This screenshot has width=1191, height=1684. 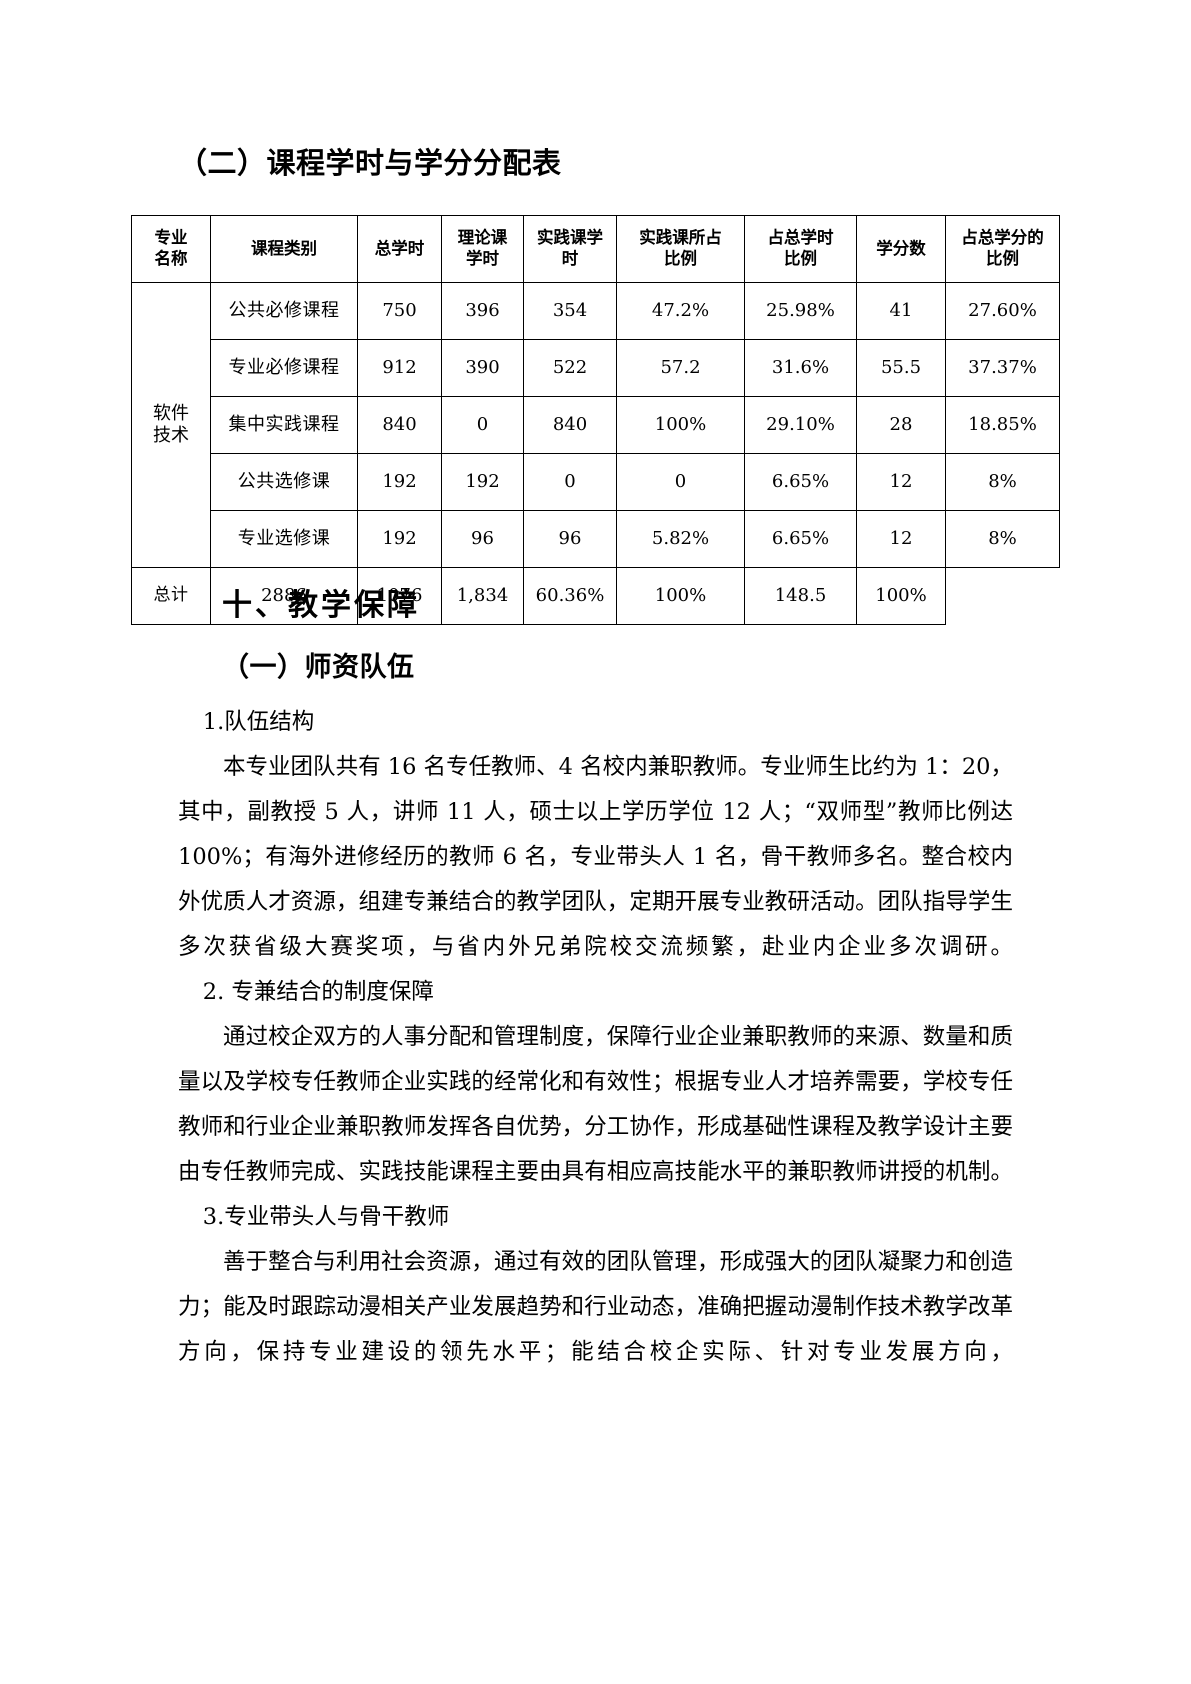 I want to click on table-row: 公共选修课 192 192 0 0 6.65% 12 8%, so click(x=596, y=482).